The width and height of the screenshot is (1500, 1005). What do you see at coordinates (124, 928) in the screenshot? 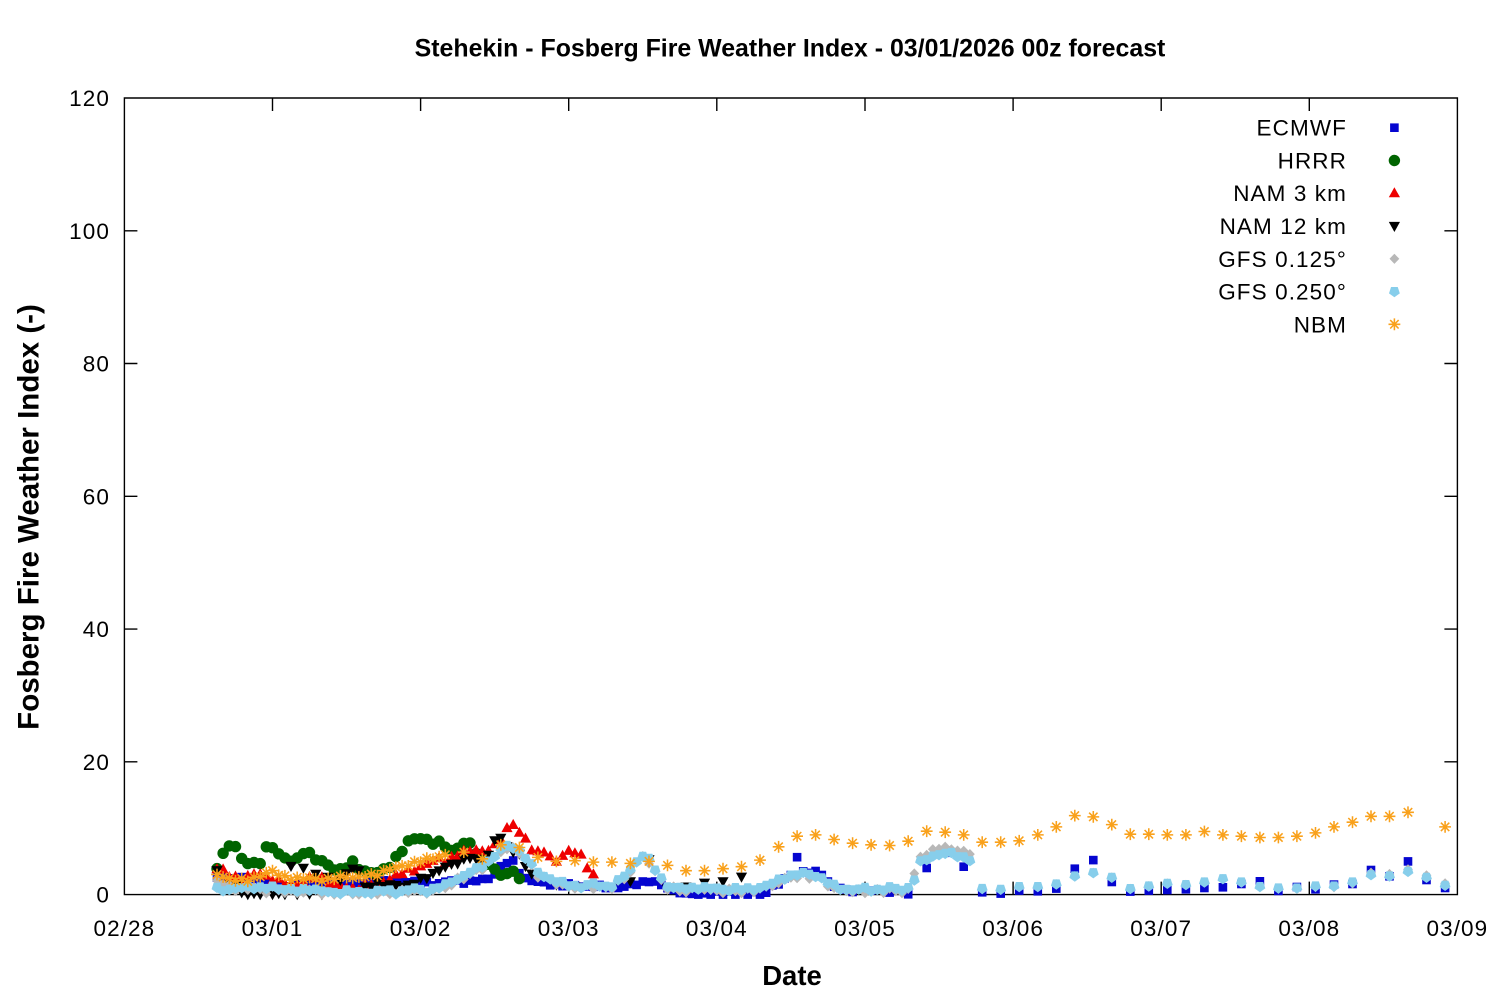
I see `svg-text: 02/28` at bounding box center [124, 928].